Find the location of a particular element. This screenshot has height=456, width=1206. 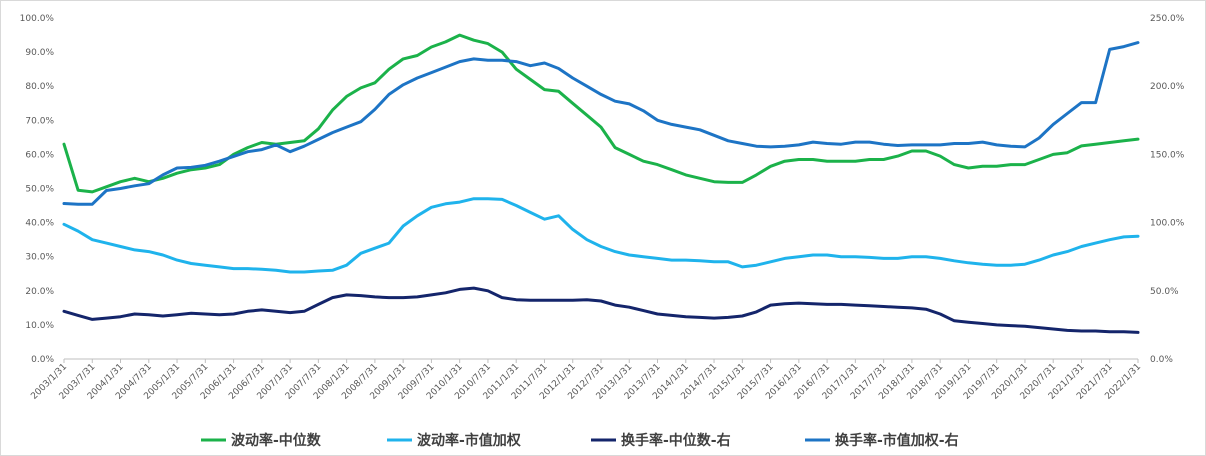

left-axis-tick-label: 0.0% is located at coordinates (42, 360).